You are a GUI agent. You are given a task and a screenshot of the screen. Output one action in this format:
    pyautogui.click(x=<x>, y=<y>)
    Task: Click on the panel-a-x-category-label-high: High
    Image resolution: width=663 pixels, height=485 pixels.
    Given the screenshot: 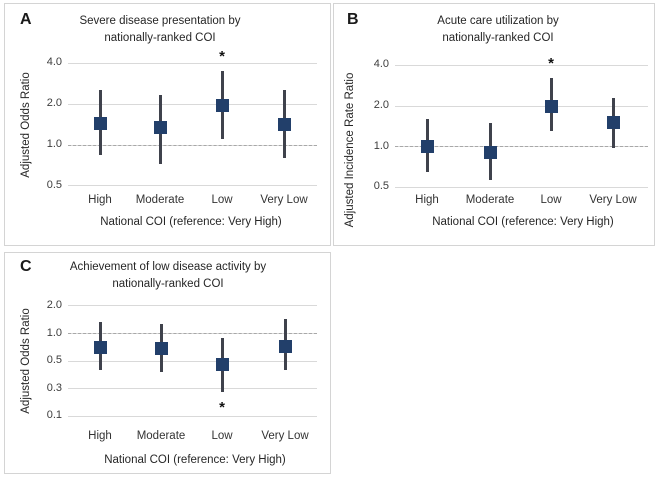 What is the action you would take?
    pyautogui.click(x=100, y=200)
    